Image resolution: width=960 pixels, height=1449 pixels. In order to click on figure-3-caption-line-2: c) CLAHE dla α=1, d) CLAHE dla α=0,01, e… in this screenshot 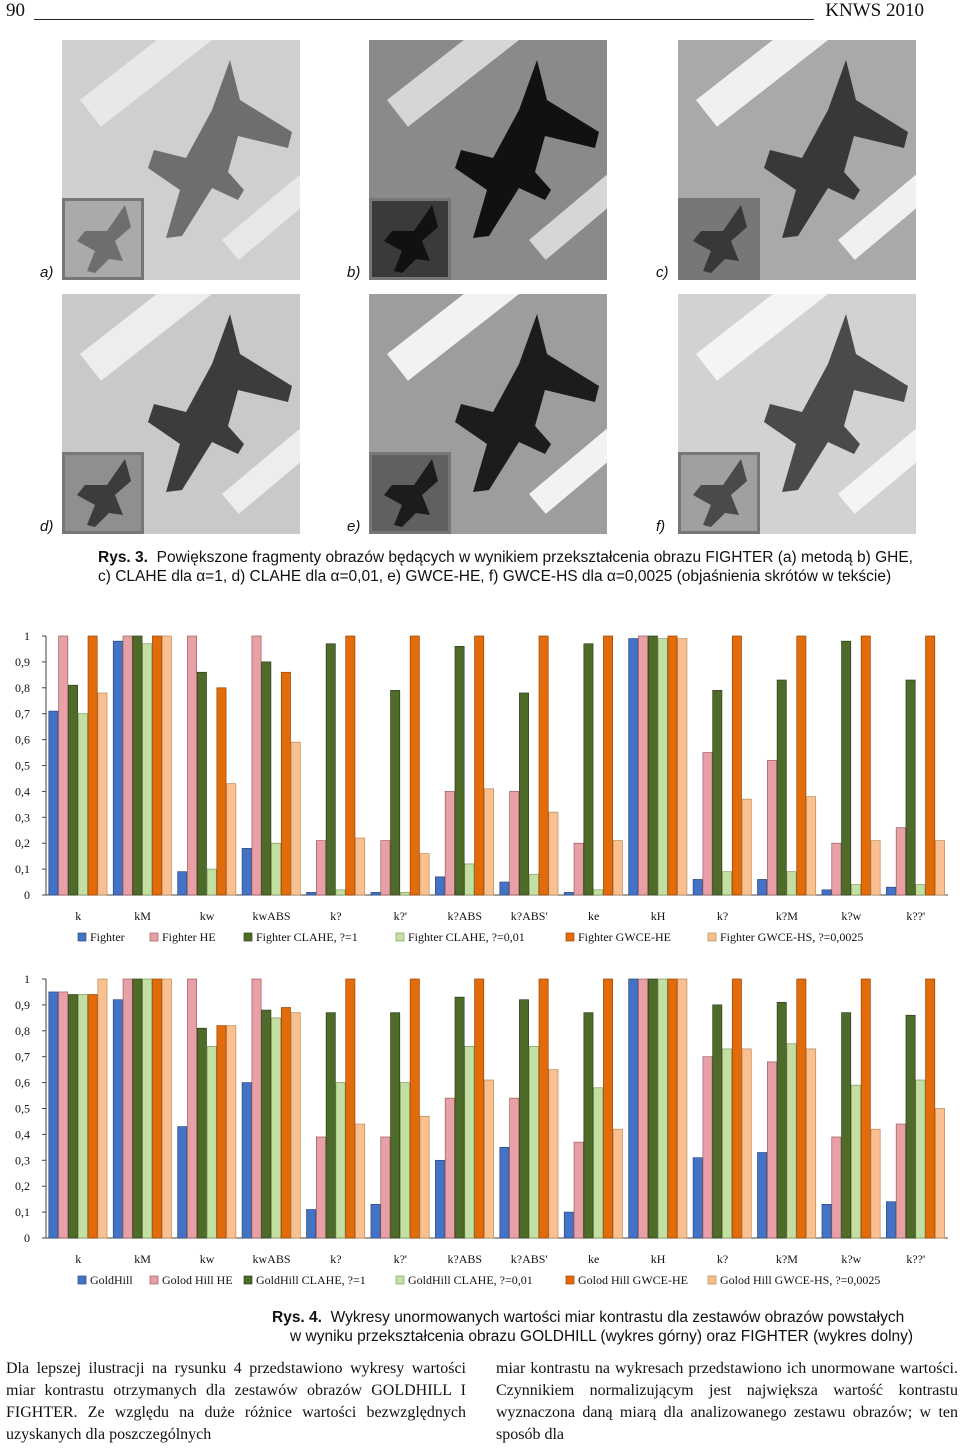, I will do `click(495, 576)`.